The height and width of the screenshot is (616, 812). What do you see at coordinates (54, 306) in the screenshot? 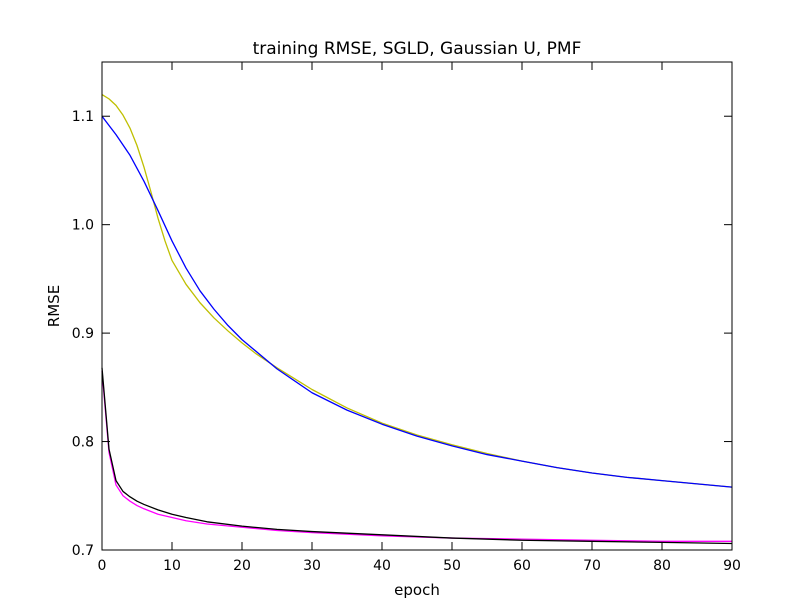
I see `y-axis-label: RMSE` at bounding box center [54, 306].